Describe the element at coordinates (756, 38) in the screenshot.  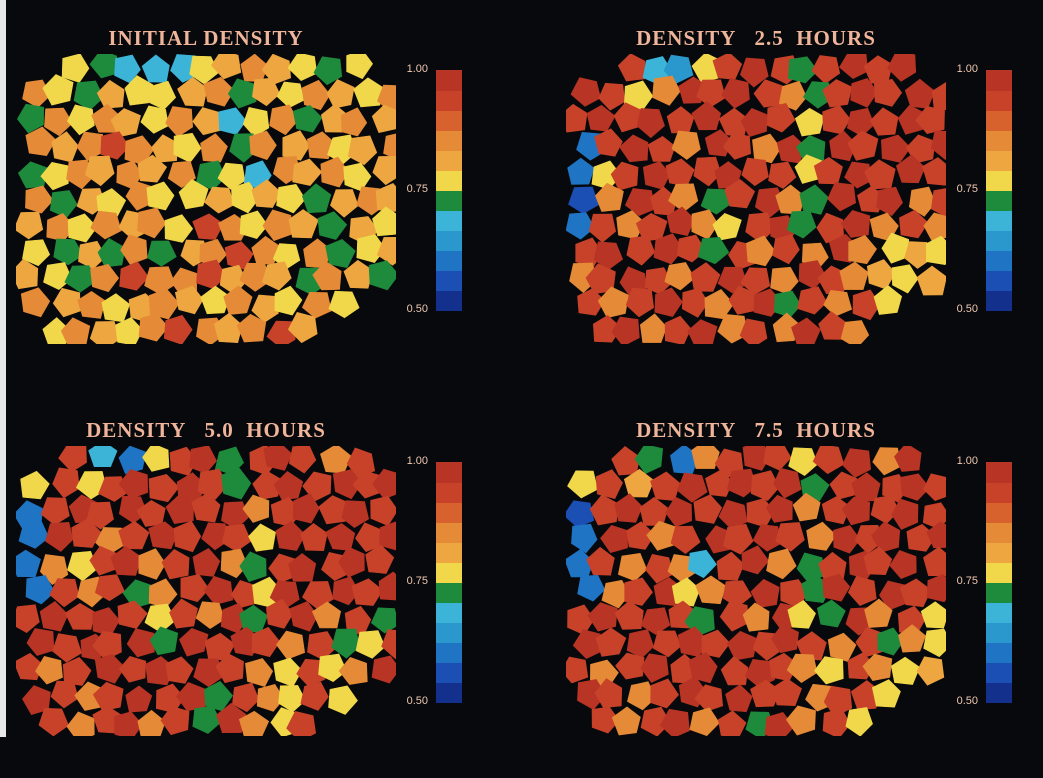
I see `panel-title: DENSITY 2.5 HOURS` at that location.